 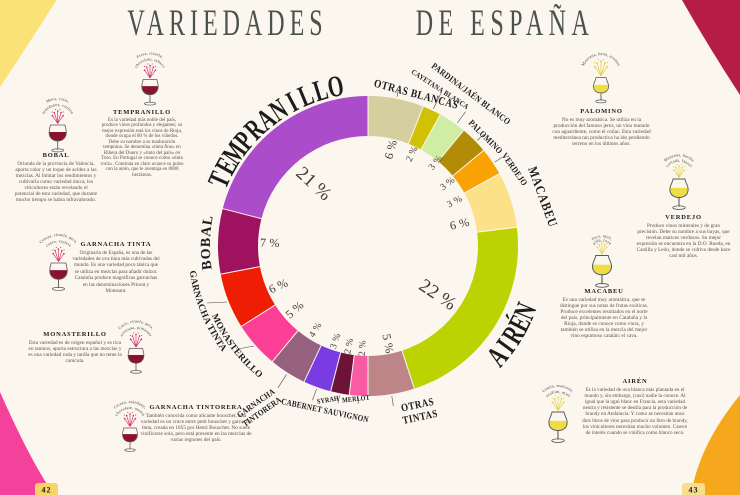 What do you see at coordinates (543, 196) in the screenshot?
I see `svg-text: MACABEU` at bounding box center [543, 196].